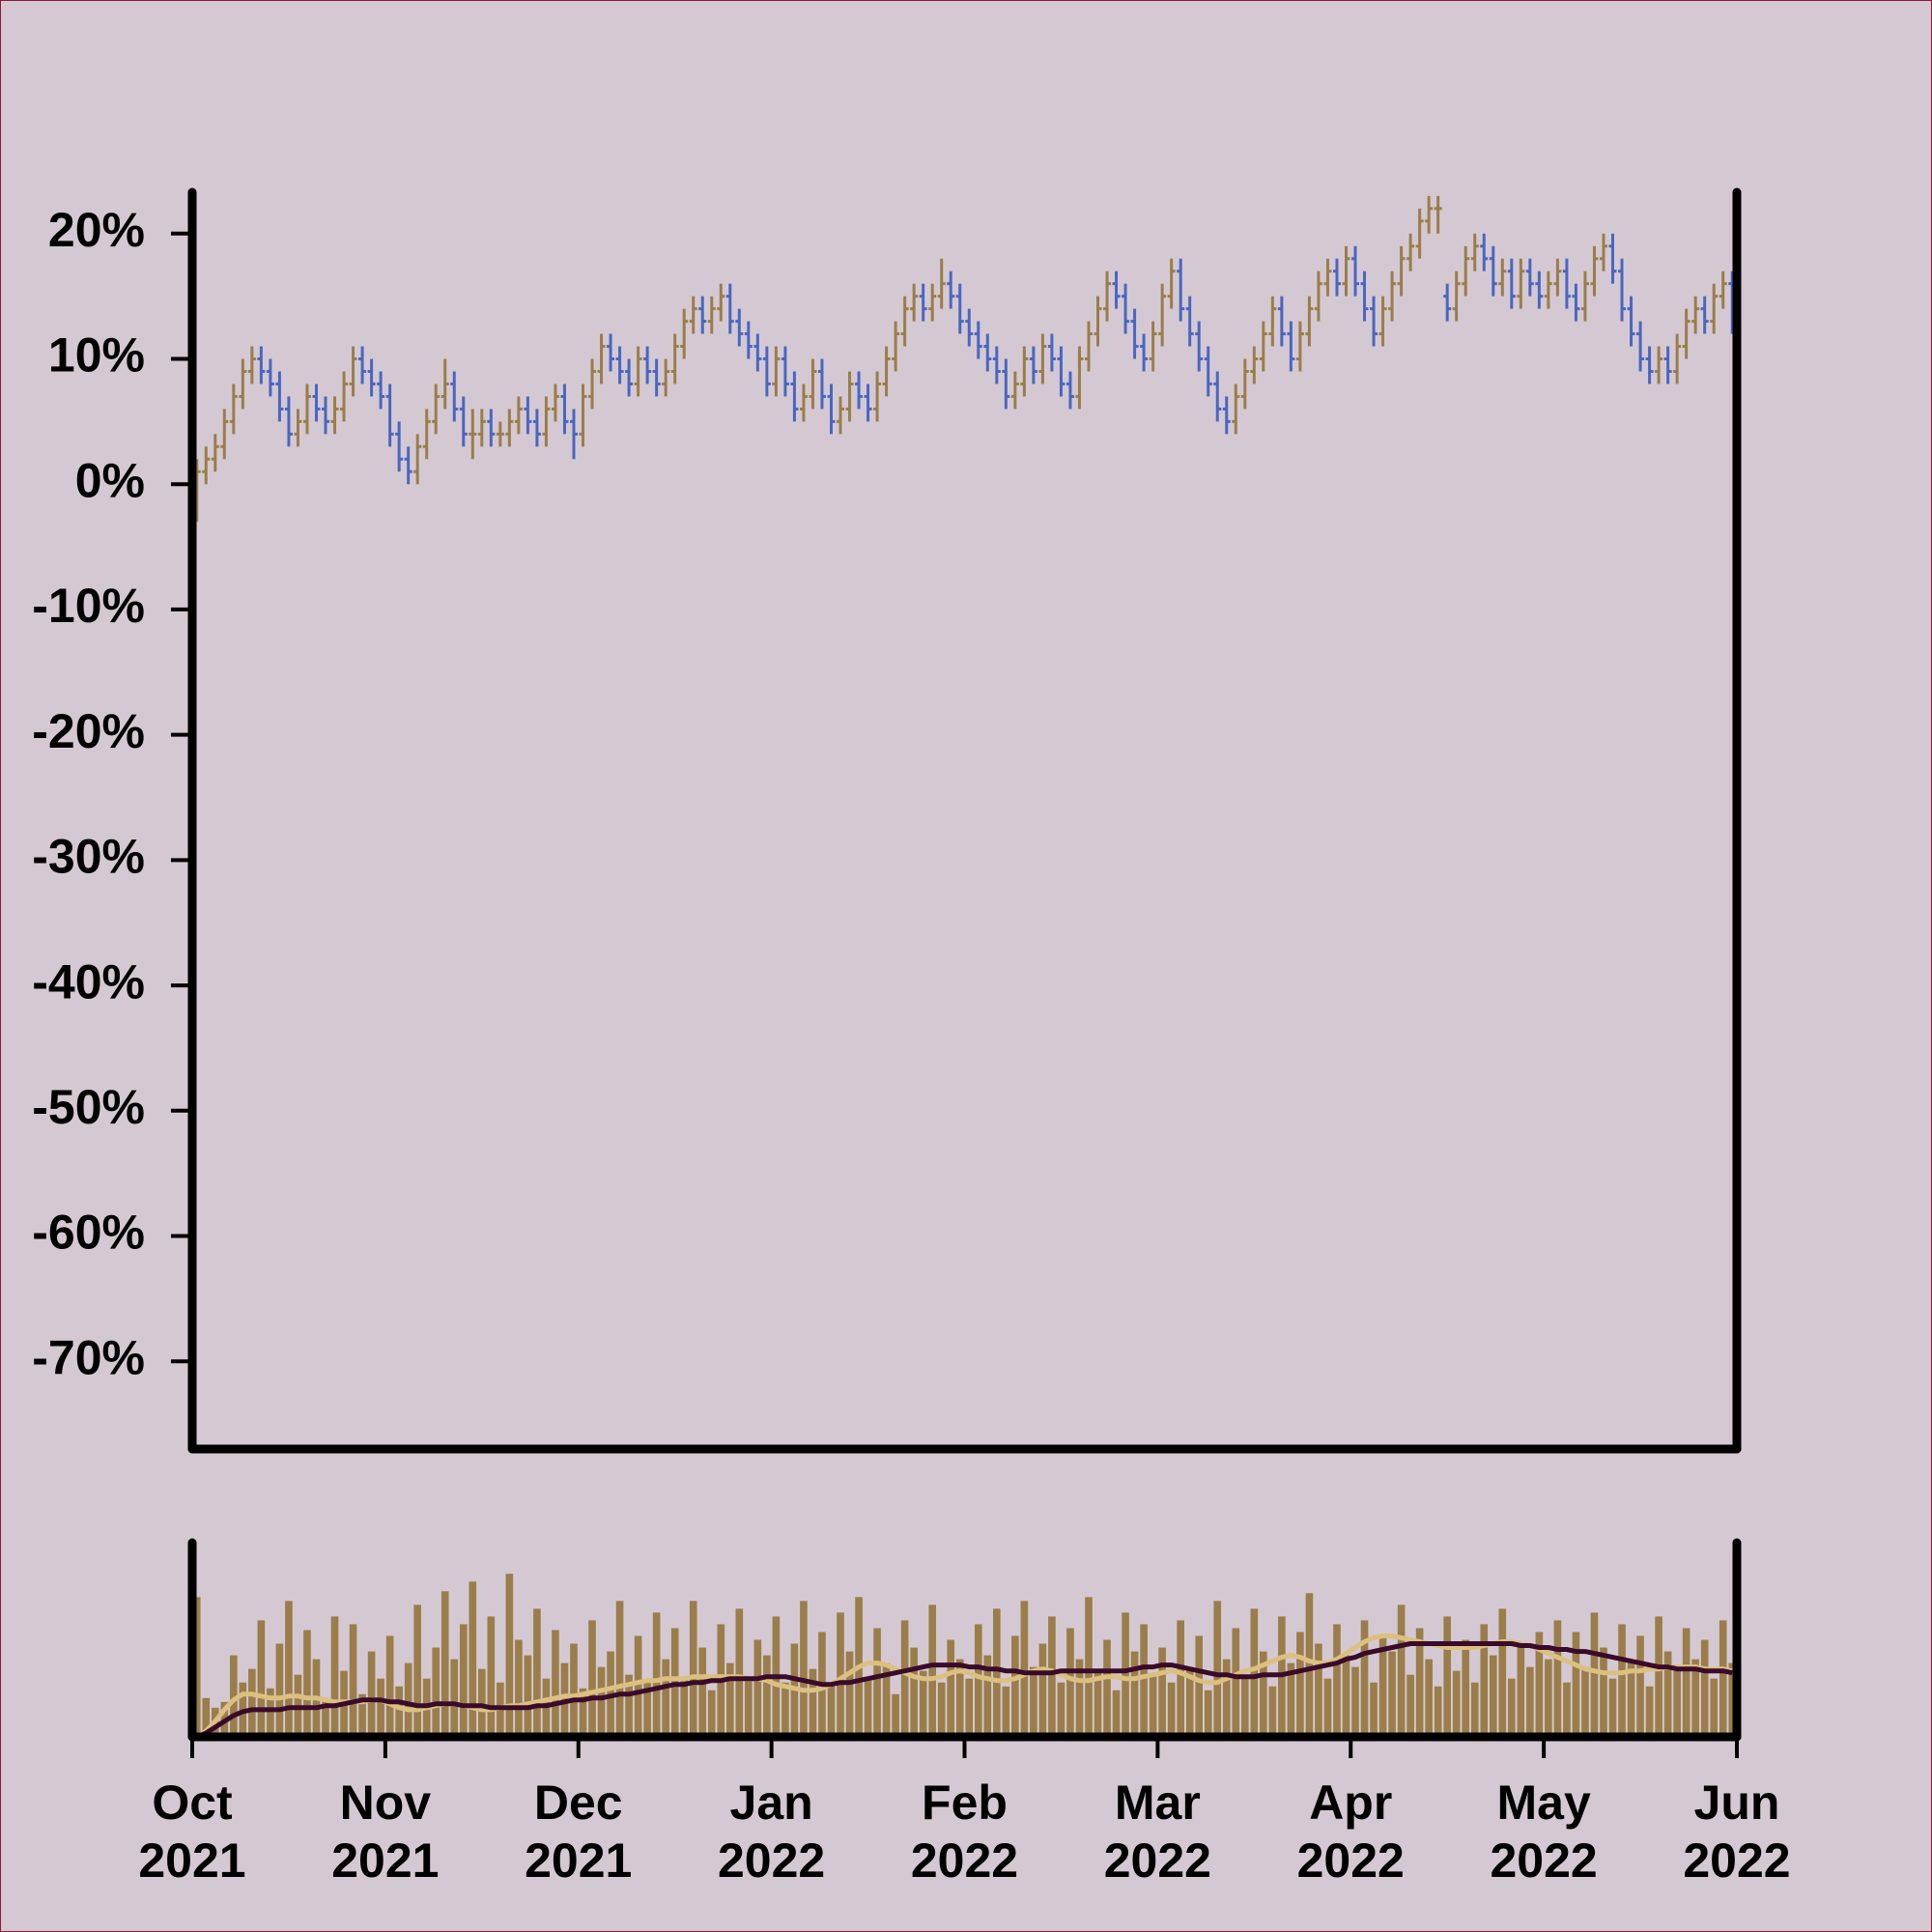 Image resolution: width=1932 pixels, height=1932 pixels. What do you see at coordinates (964, 1832) in the screenshot?
I see `x-tick-label: Feb 2022` at bounding box center [964, 1832].